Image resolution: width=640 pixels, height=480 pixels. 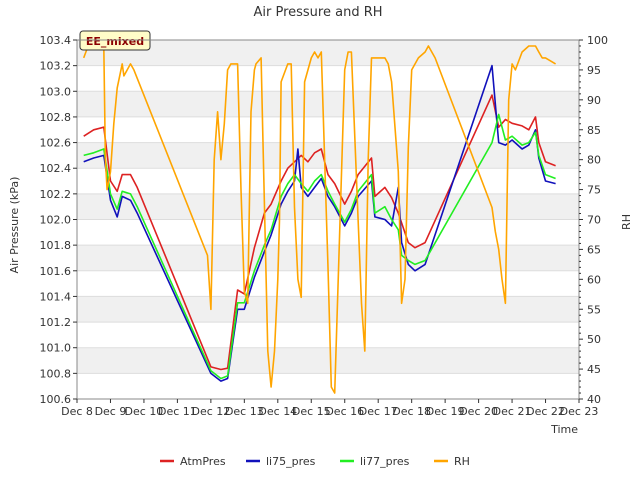 What do you see at coordinates (244, 411) in the screenshot?
I see `x-tick-label: Dec 13` at bounding box center [244, 411].